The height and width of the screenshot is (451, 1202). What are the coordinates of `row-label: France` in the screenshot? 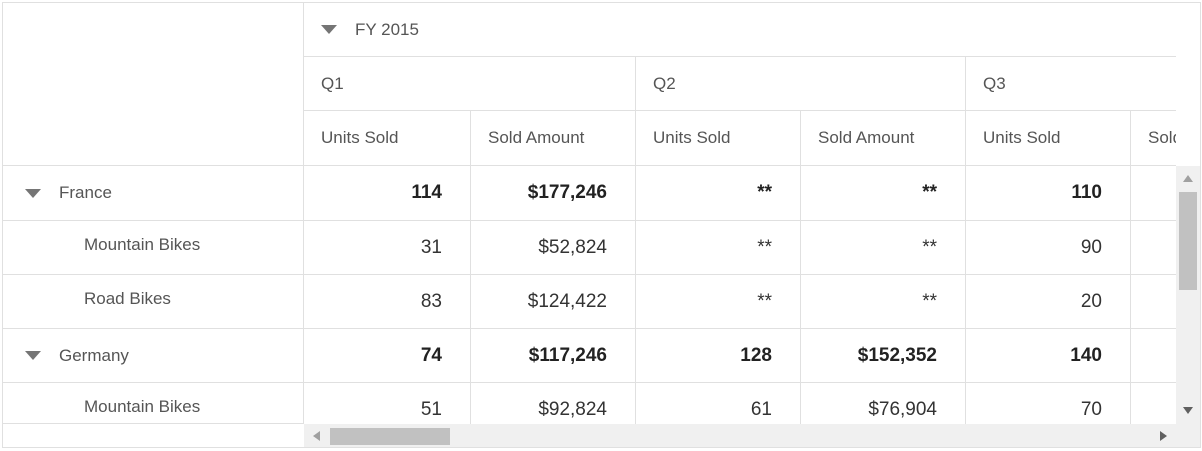 It's located at (85, 192).